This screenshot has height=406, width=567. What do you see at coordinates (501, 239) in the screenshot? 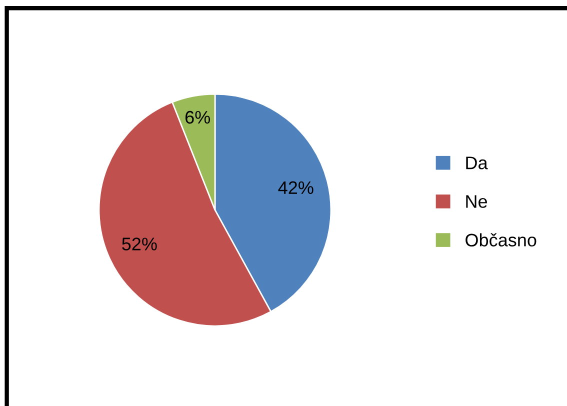
I see `legend-label: Občasno` at bounding box center [501, 239].